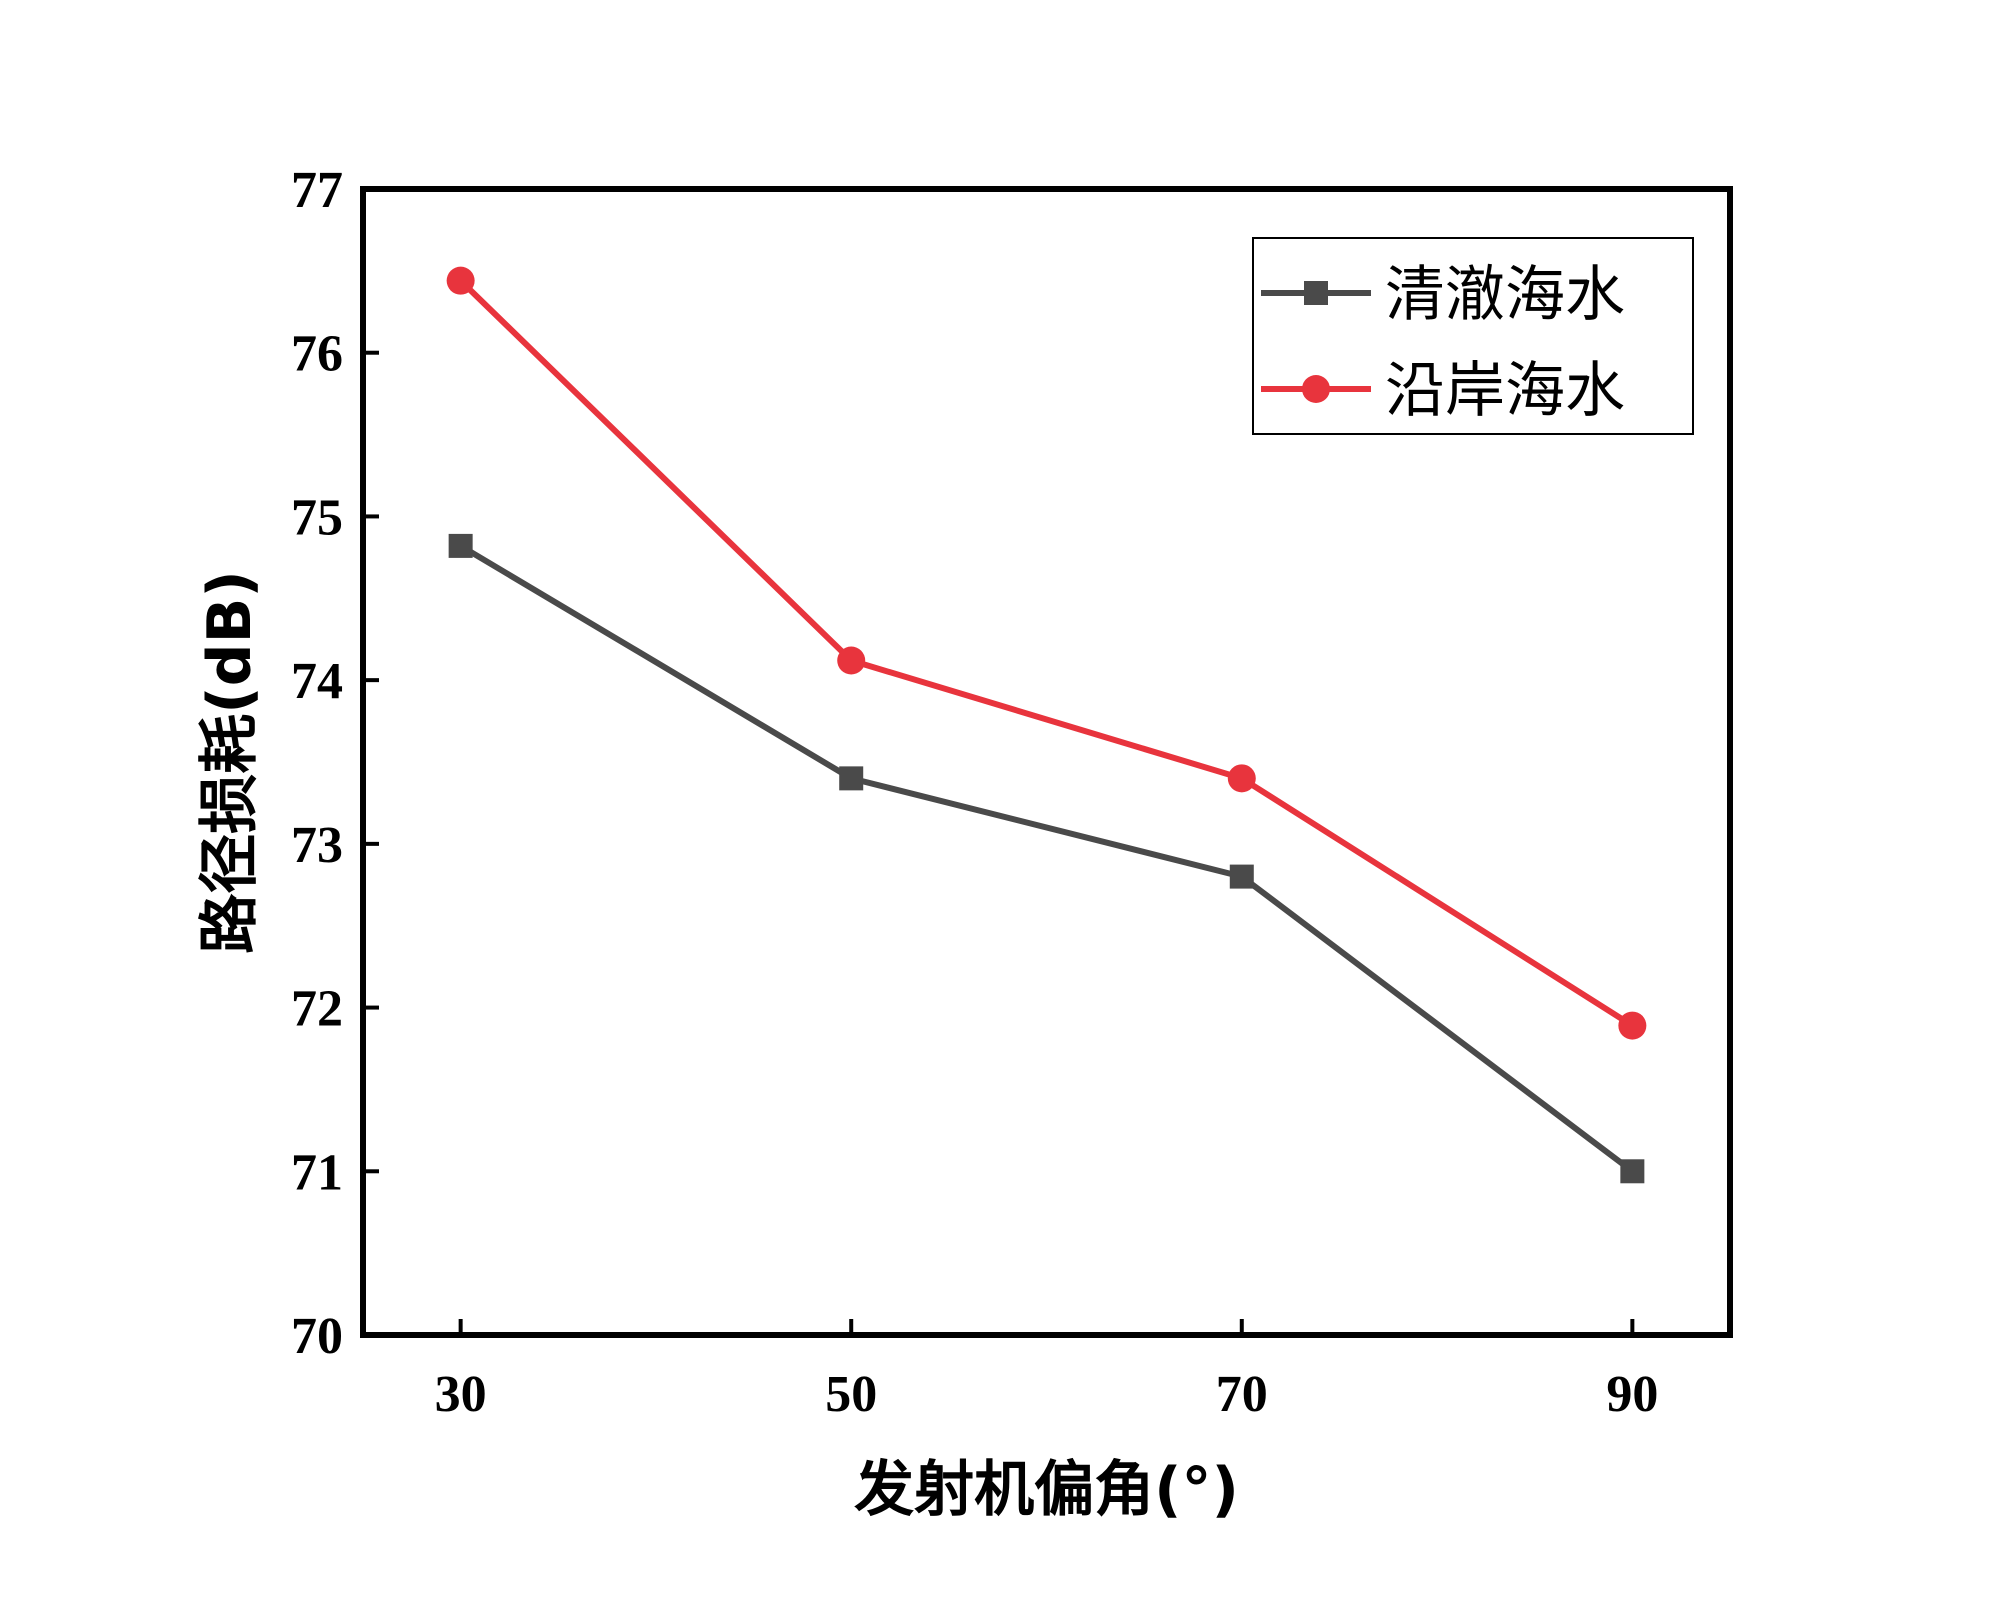 Image resolution: width=2000 pixels, height=1598 pixels. Describe the element at coordinates (317, 517) in the screenshot. I see `y-tick-label: 75` at that location.